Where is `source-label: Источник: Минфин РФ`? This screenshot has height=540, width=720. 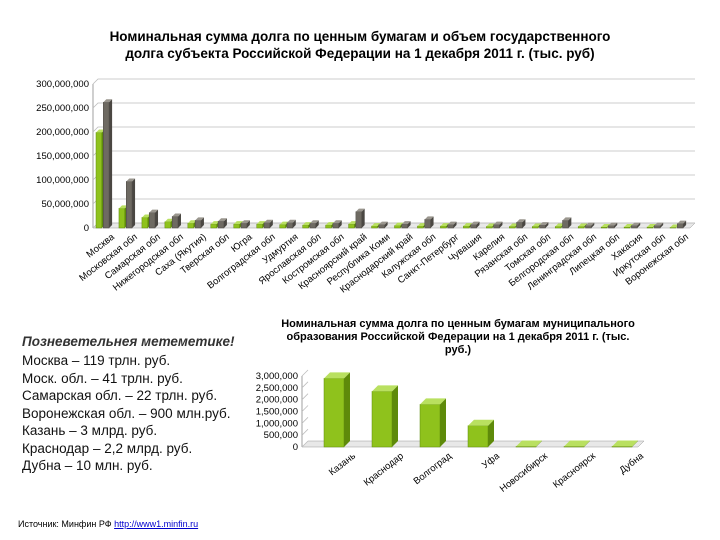 source-label: Источник: Минфин РФ is located at coordinates (65, 524).